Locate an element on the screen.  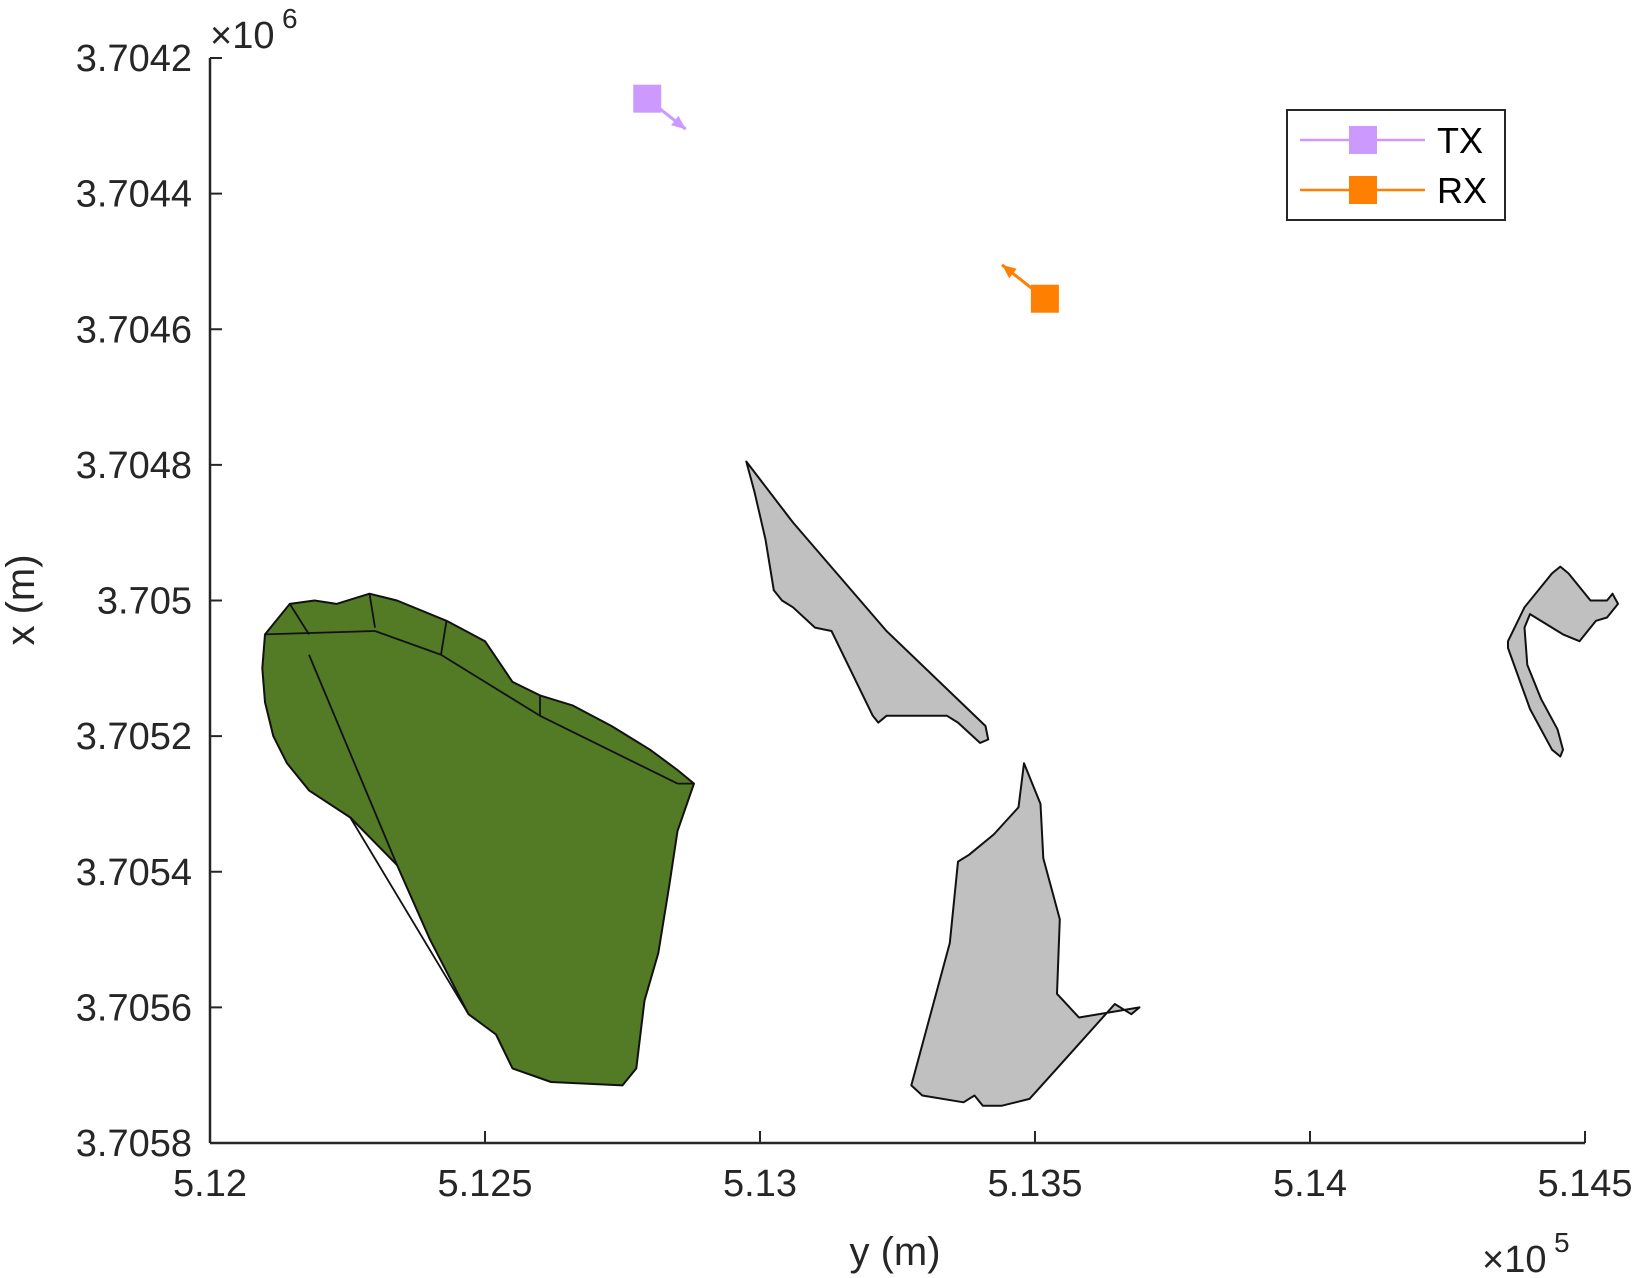
y-tick-label: 3.7048 is located at coordinates (134, 466).